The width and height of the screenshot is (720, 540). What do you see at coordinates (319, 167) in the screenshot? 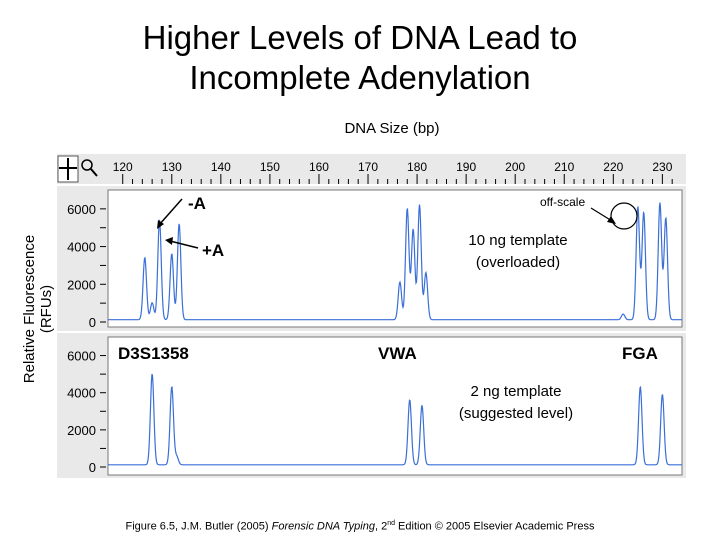
I see `x-tick-label: 160` at bounding box center [319, 167].